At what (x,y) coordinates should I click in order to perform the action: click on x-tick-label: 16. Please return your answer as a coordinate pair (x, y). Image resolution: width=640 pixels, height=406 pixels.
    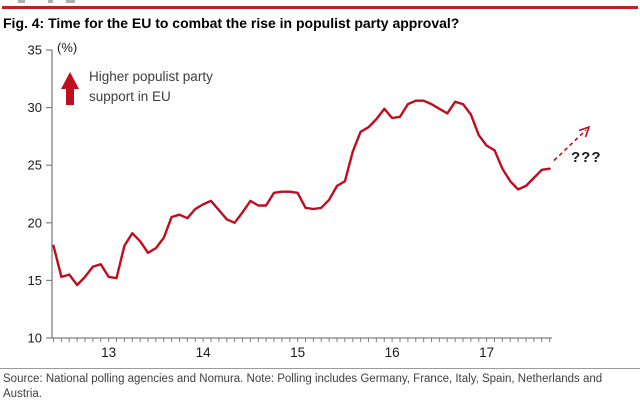
    Looking at the image, I should click on (392, 352).